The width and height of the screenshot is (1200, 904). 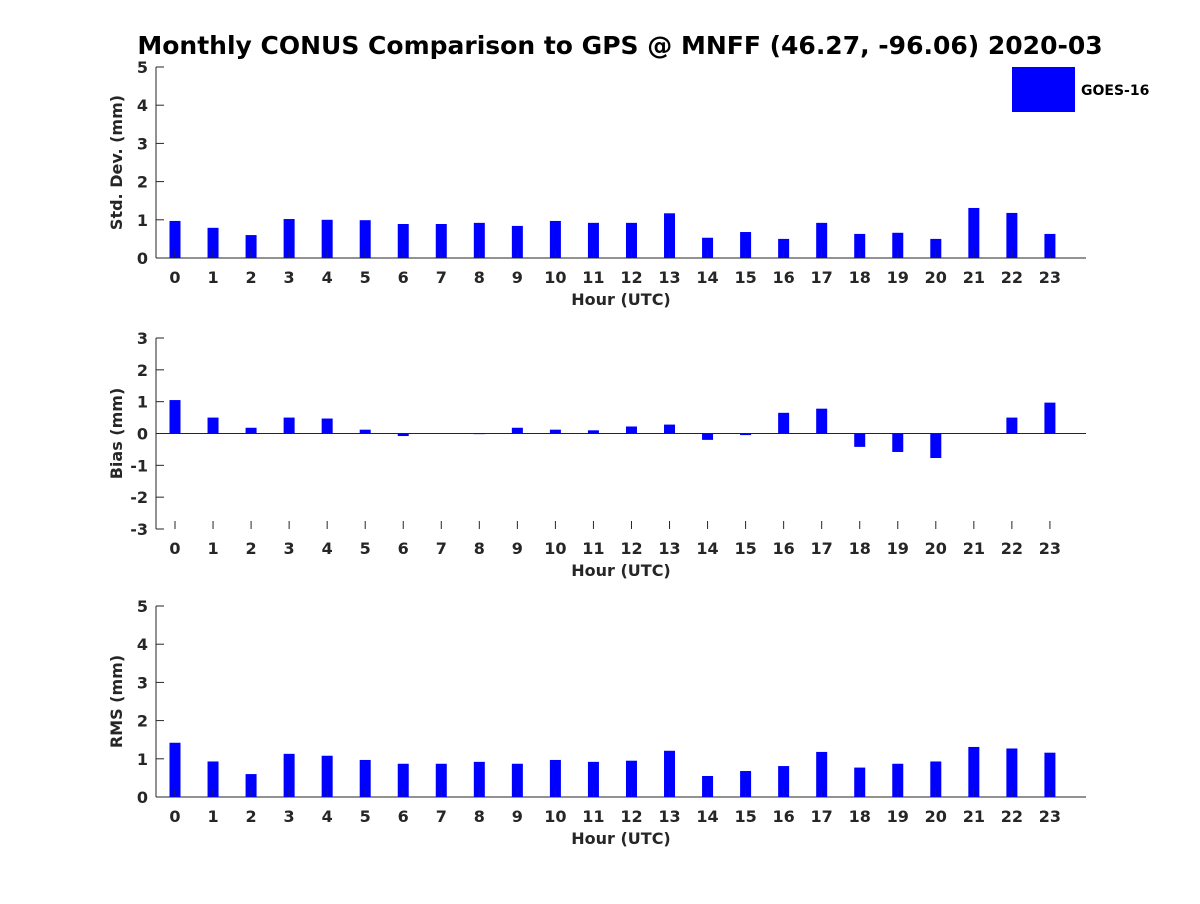 What do you see at coordinates (116, 434) in the screenshot?
I see `y-axis-label: Bias (mm)` at bounding box center [116, 434].